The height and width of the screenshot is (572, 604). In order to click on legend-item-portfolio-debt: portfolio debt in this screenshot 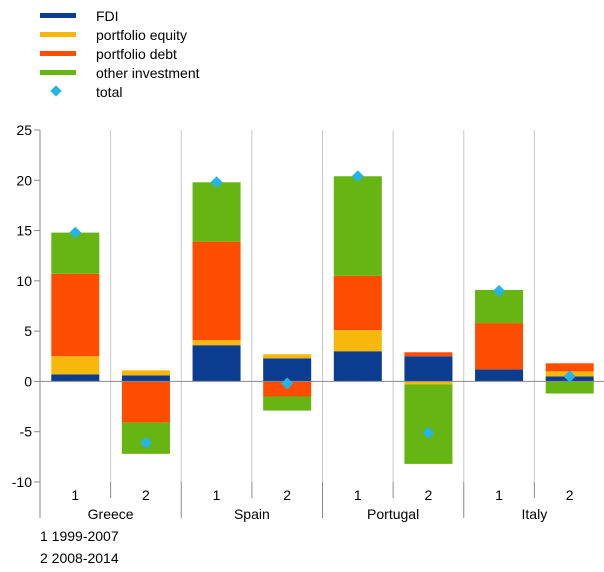, I will do `click(120, 53)`.